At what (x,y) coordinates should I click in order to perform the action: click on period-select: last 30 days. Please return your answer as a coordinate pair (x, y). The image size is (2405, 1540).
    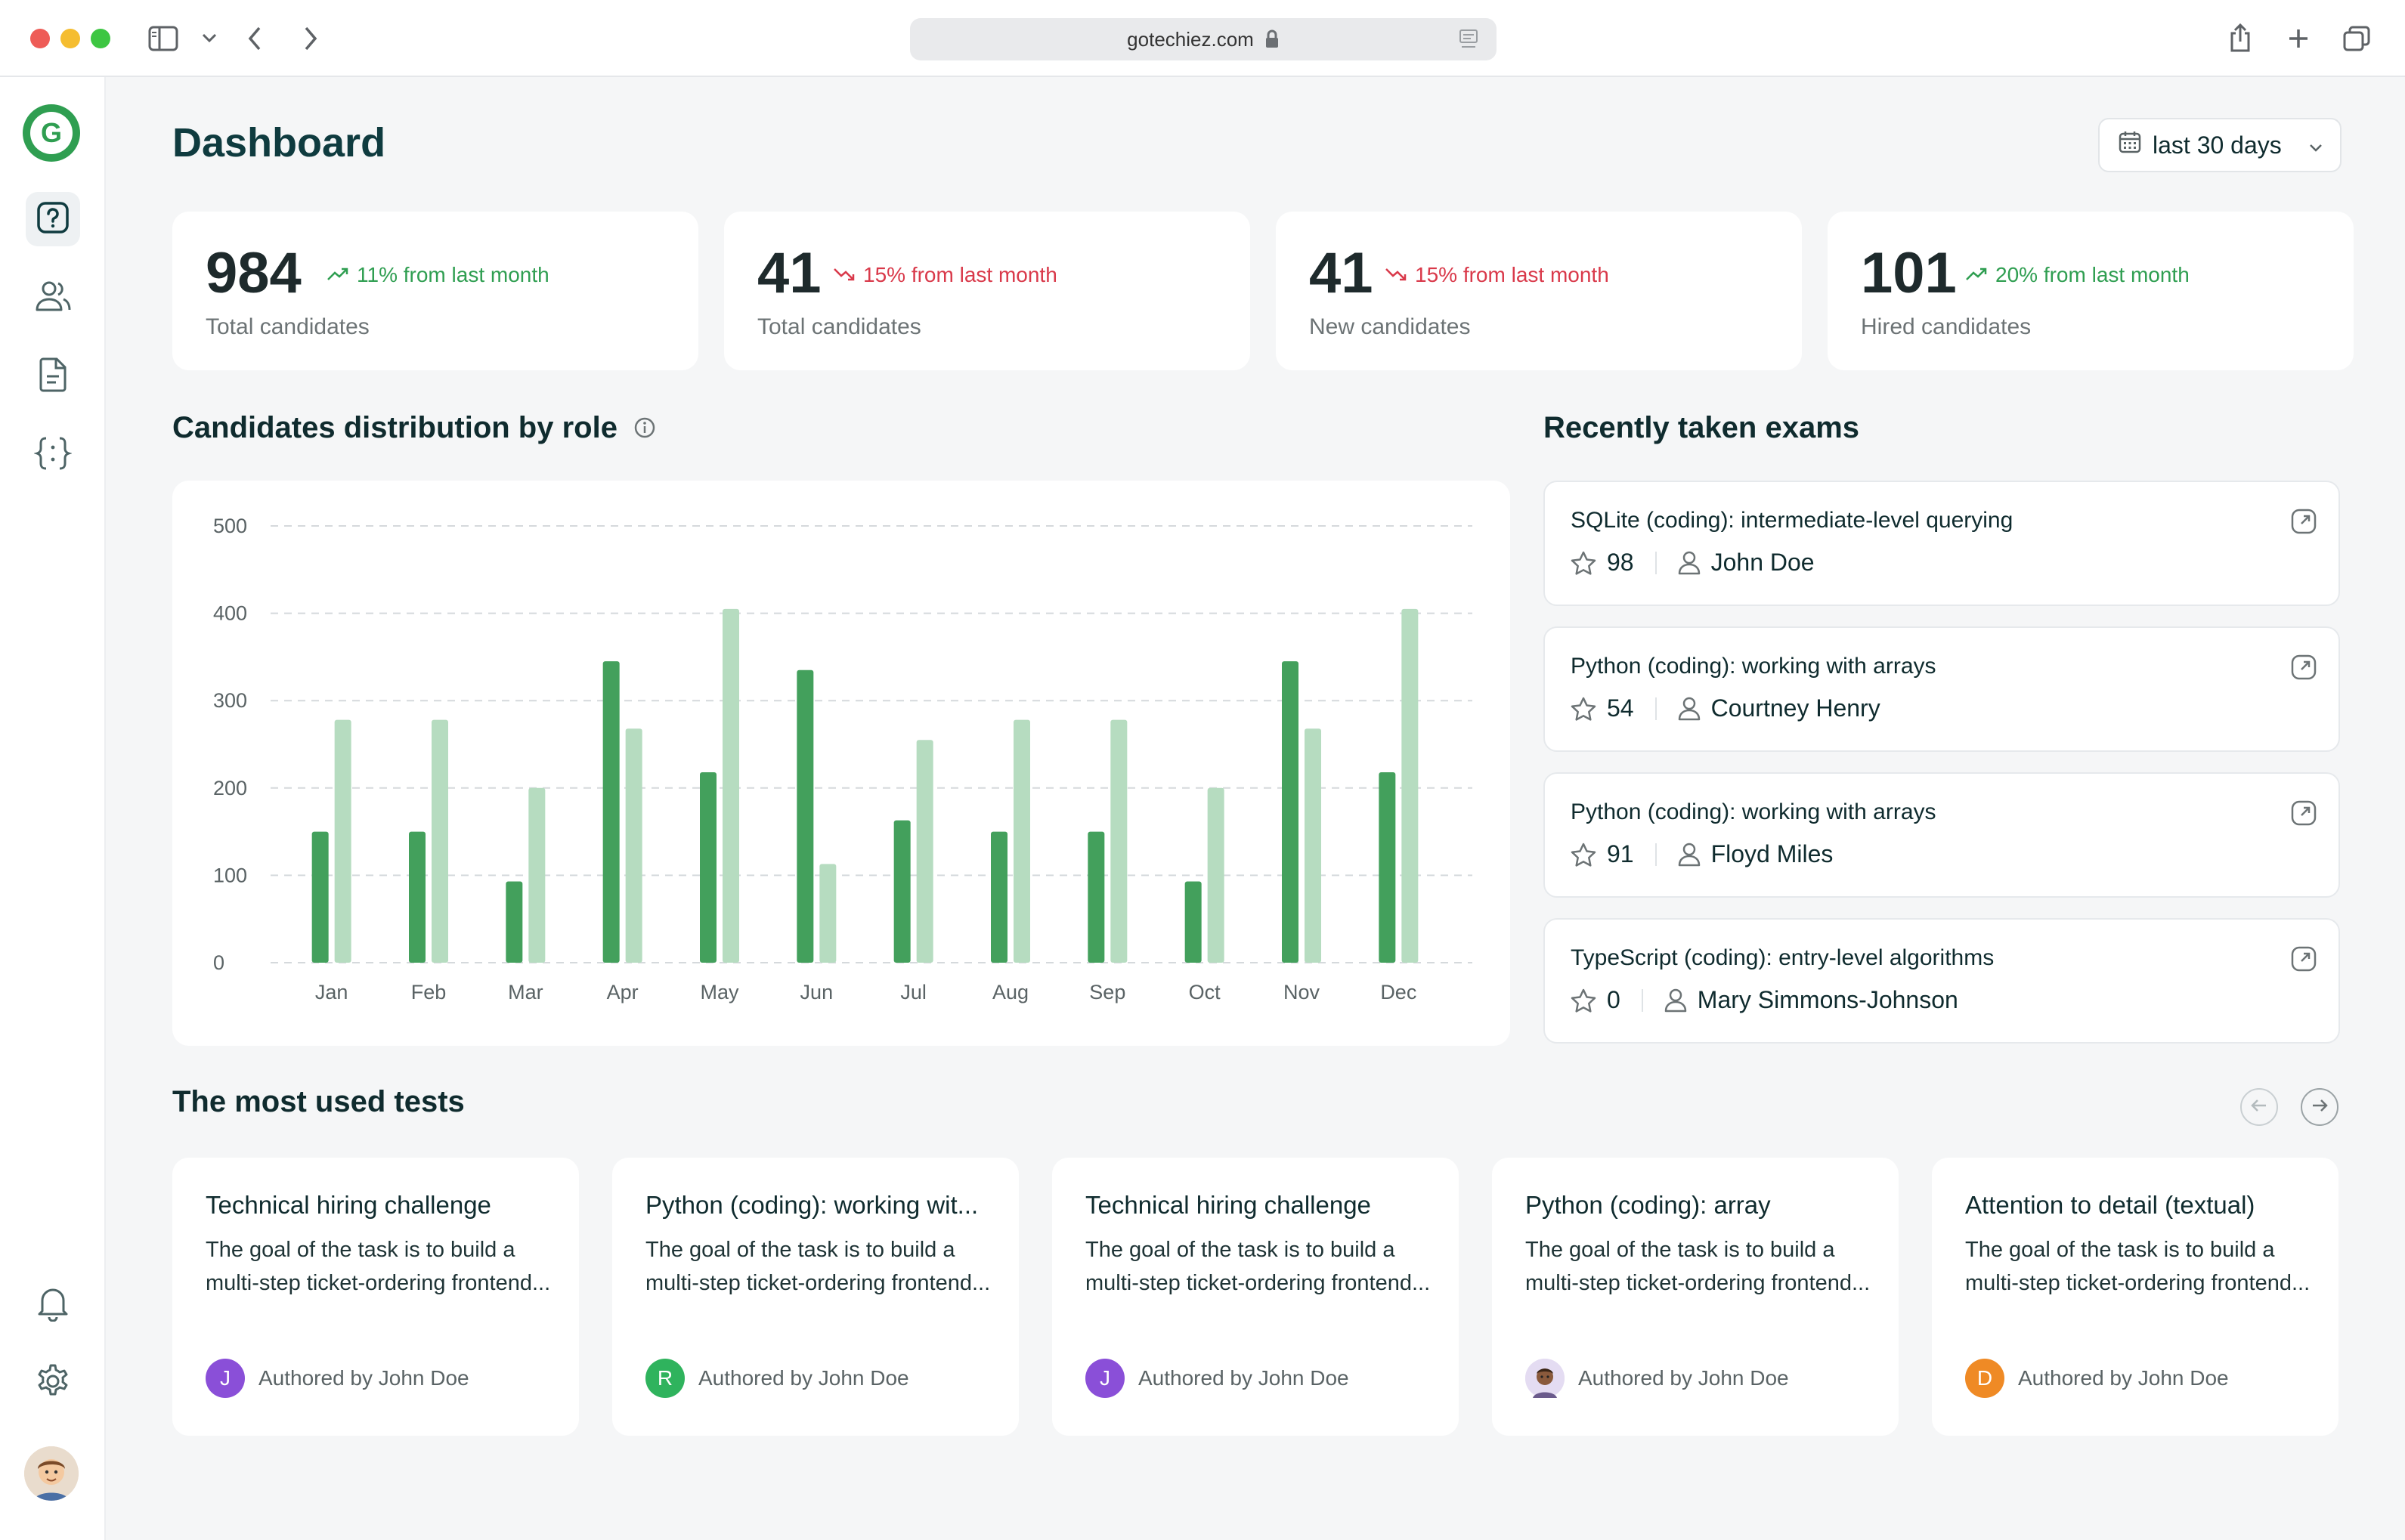
    Looking at the image, I should click on (2220, 145).